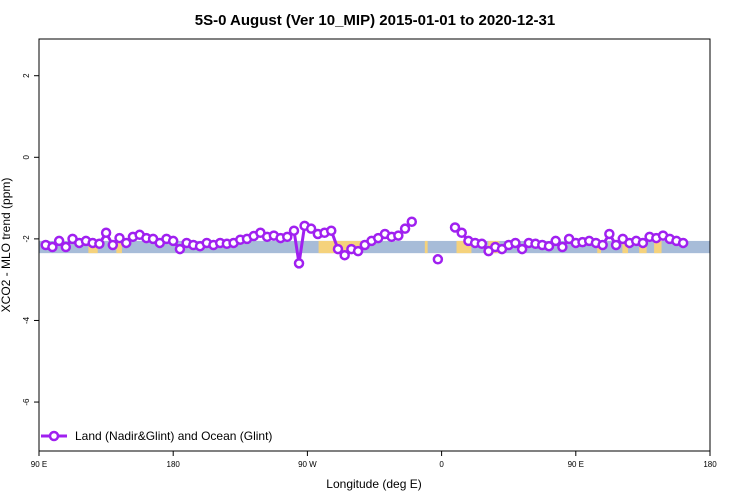 This screenshot has width=750, height=500. I want to click on x-axis-label: Longitude (deg E), so click(373, 484).